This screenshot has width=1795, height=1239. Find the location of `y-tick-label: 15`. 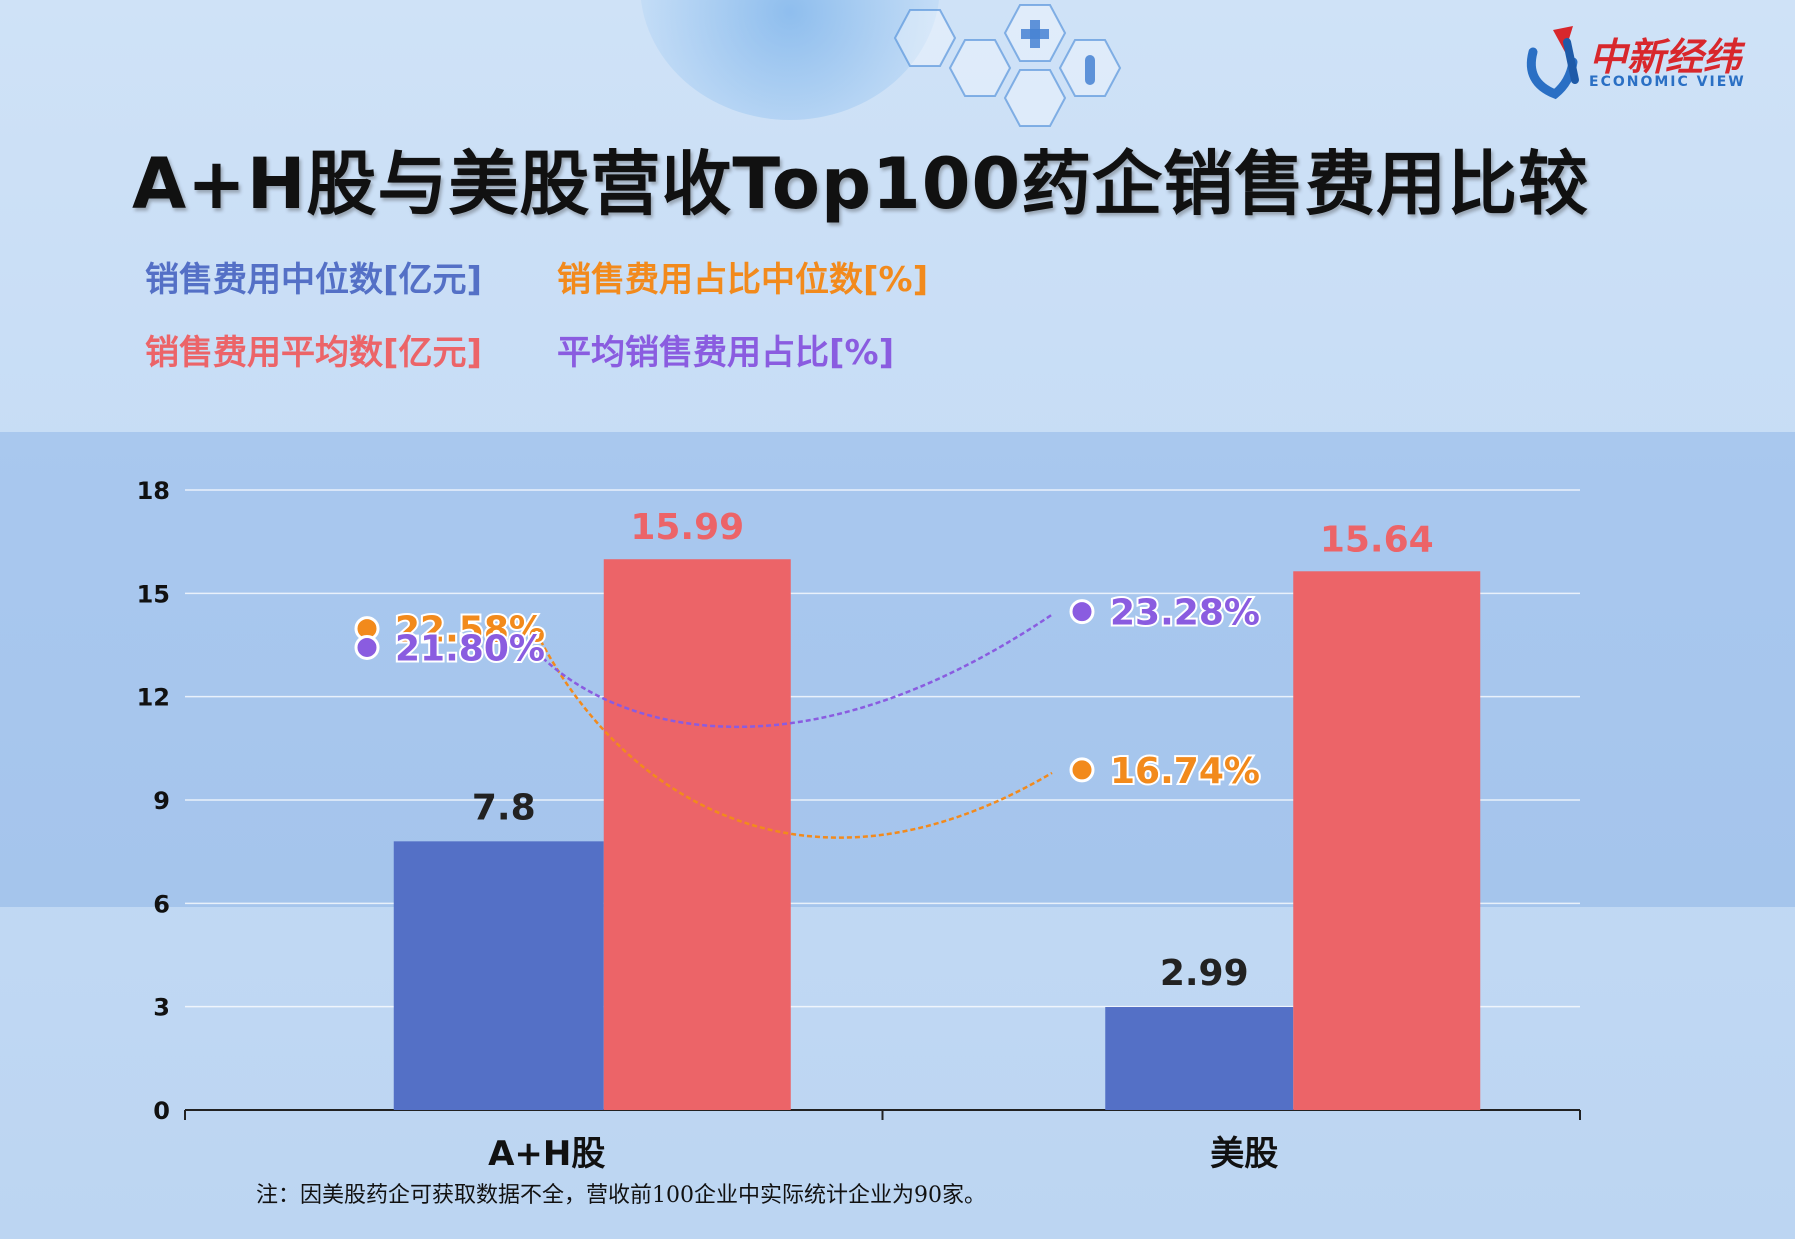

y-tick-label: 15 is located at coordinates (153, 594).